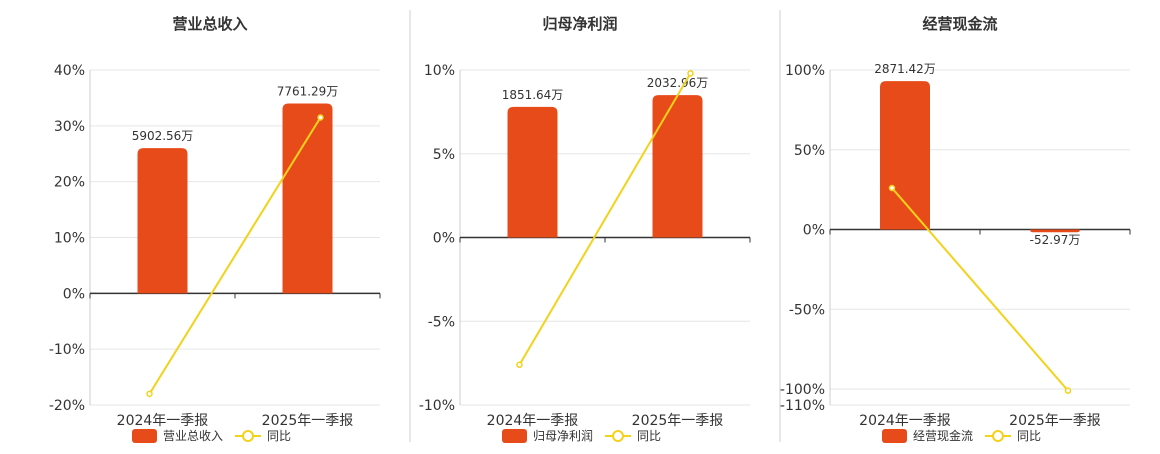 The width and height of the screenshot is (1160, 454). What do you see at coordinates (807, 310) in the screenshot?
I see `y-tick-label: -50%` at bounding box center [807, 310].